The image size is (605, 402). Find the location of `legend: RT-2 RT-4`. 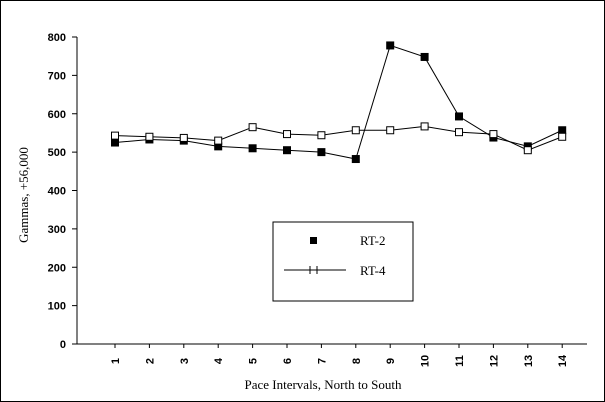

legend: RT-2 RT-4 is located at coordinates (343, 261).